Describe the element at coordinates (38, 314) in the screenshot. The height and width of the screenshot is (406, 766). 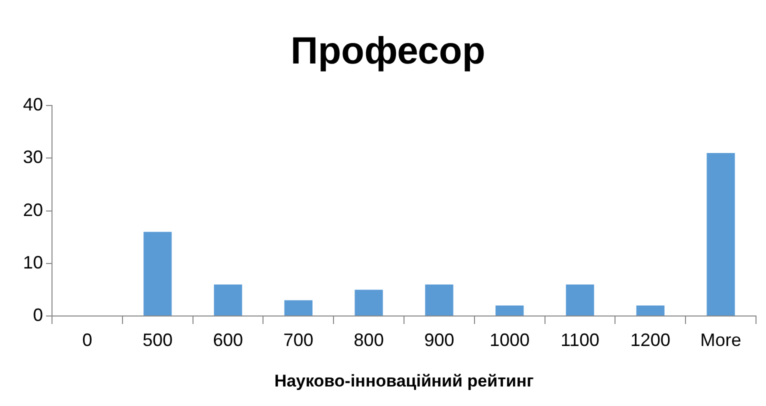
I see `y-tick-label: 0` at that location.